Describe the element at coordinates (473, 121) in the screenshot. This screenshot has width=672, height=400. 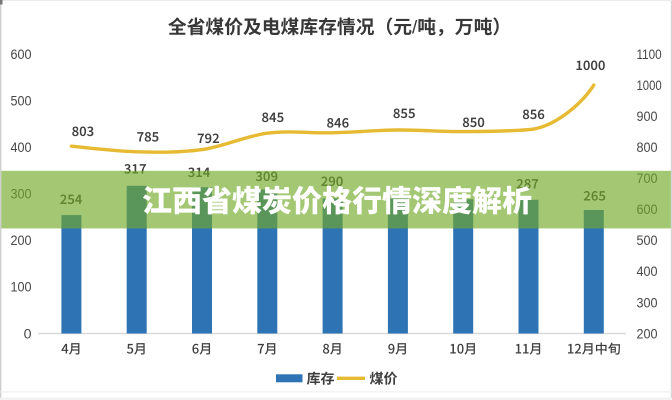
I see `svg-text: 850` at that location.